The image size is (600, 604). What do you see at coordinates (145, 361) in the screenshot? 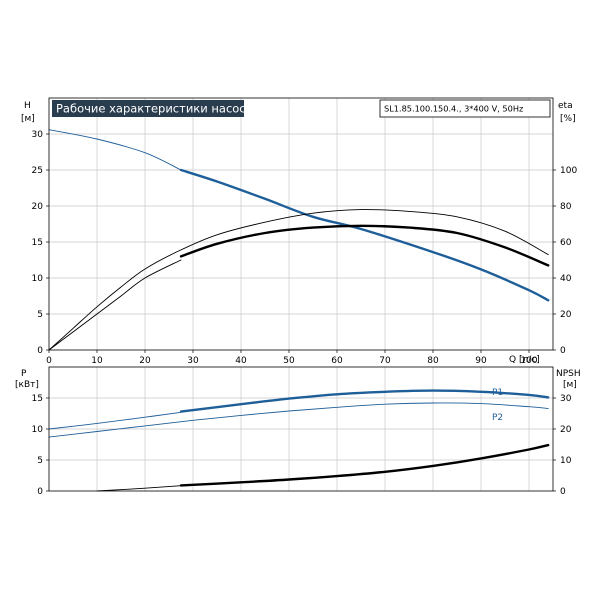
I see `x-tick-label: 20` at bounding box center [145, 361].